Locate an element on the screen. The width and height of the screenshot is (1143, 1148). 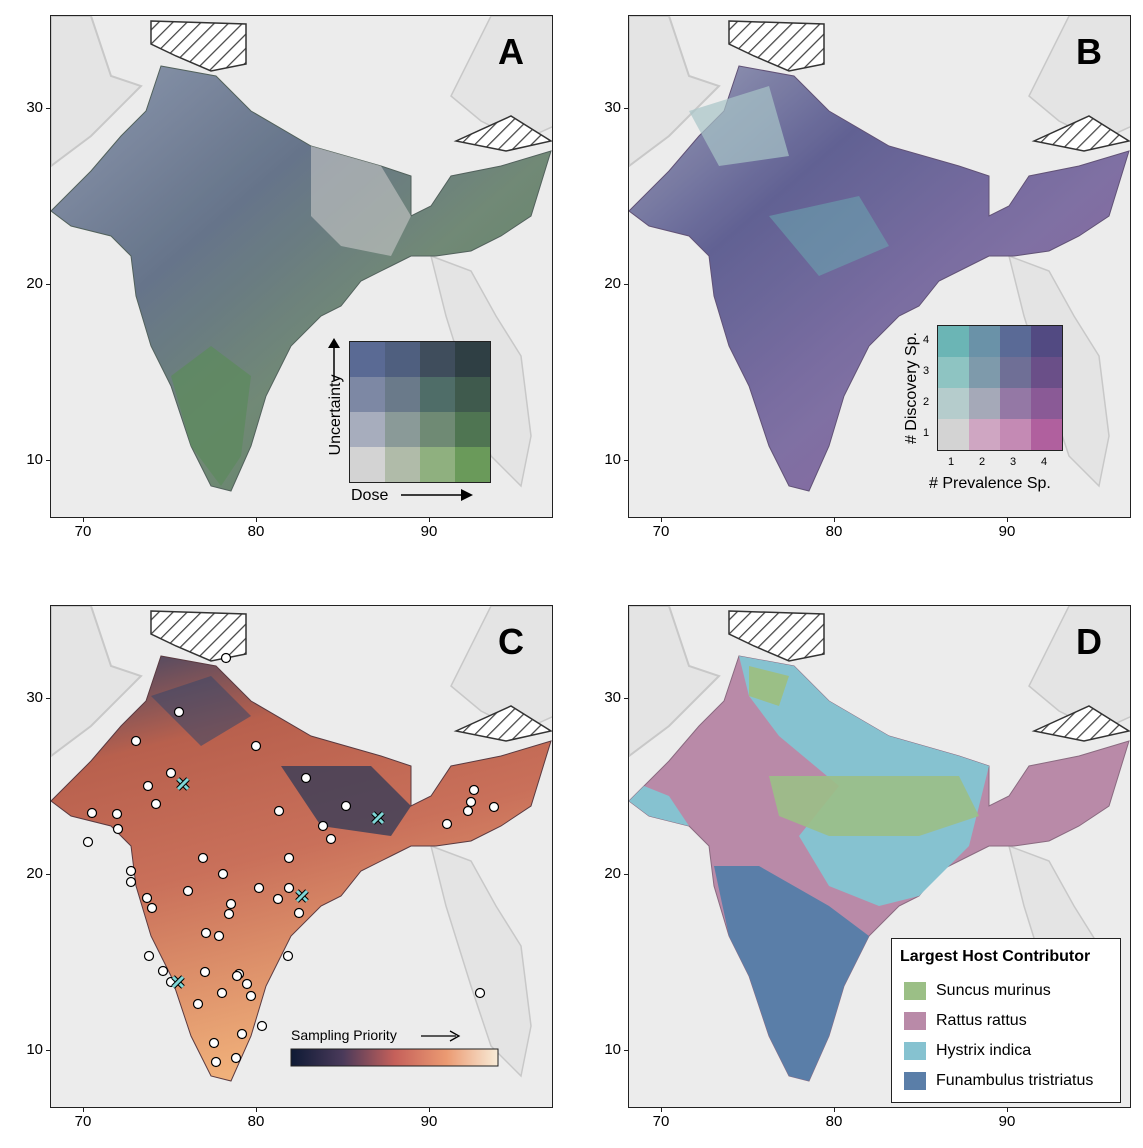
legend-b-y-tick: 2 is located at coordinates (926, 402).